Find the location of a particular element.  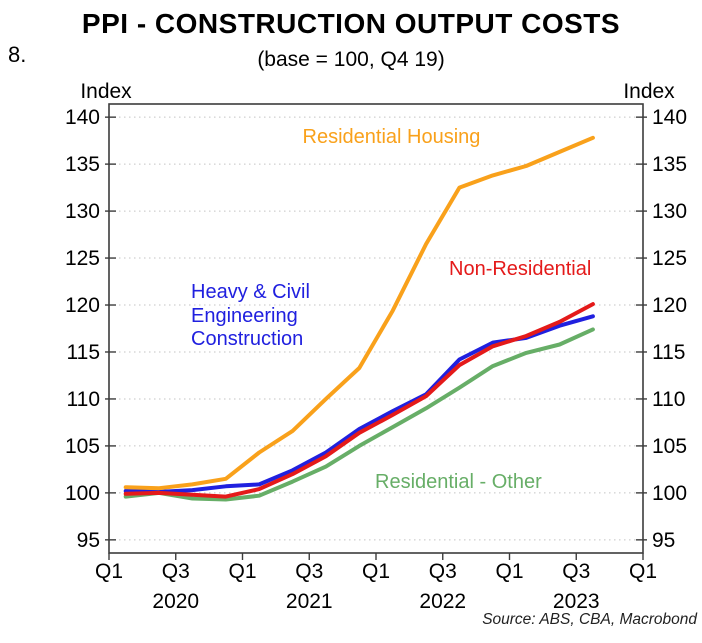

chart-subtitle: (base = 100, Q4 19) is located at coordinates (351, 59).